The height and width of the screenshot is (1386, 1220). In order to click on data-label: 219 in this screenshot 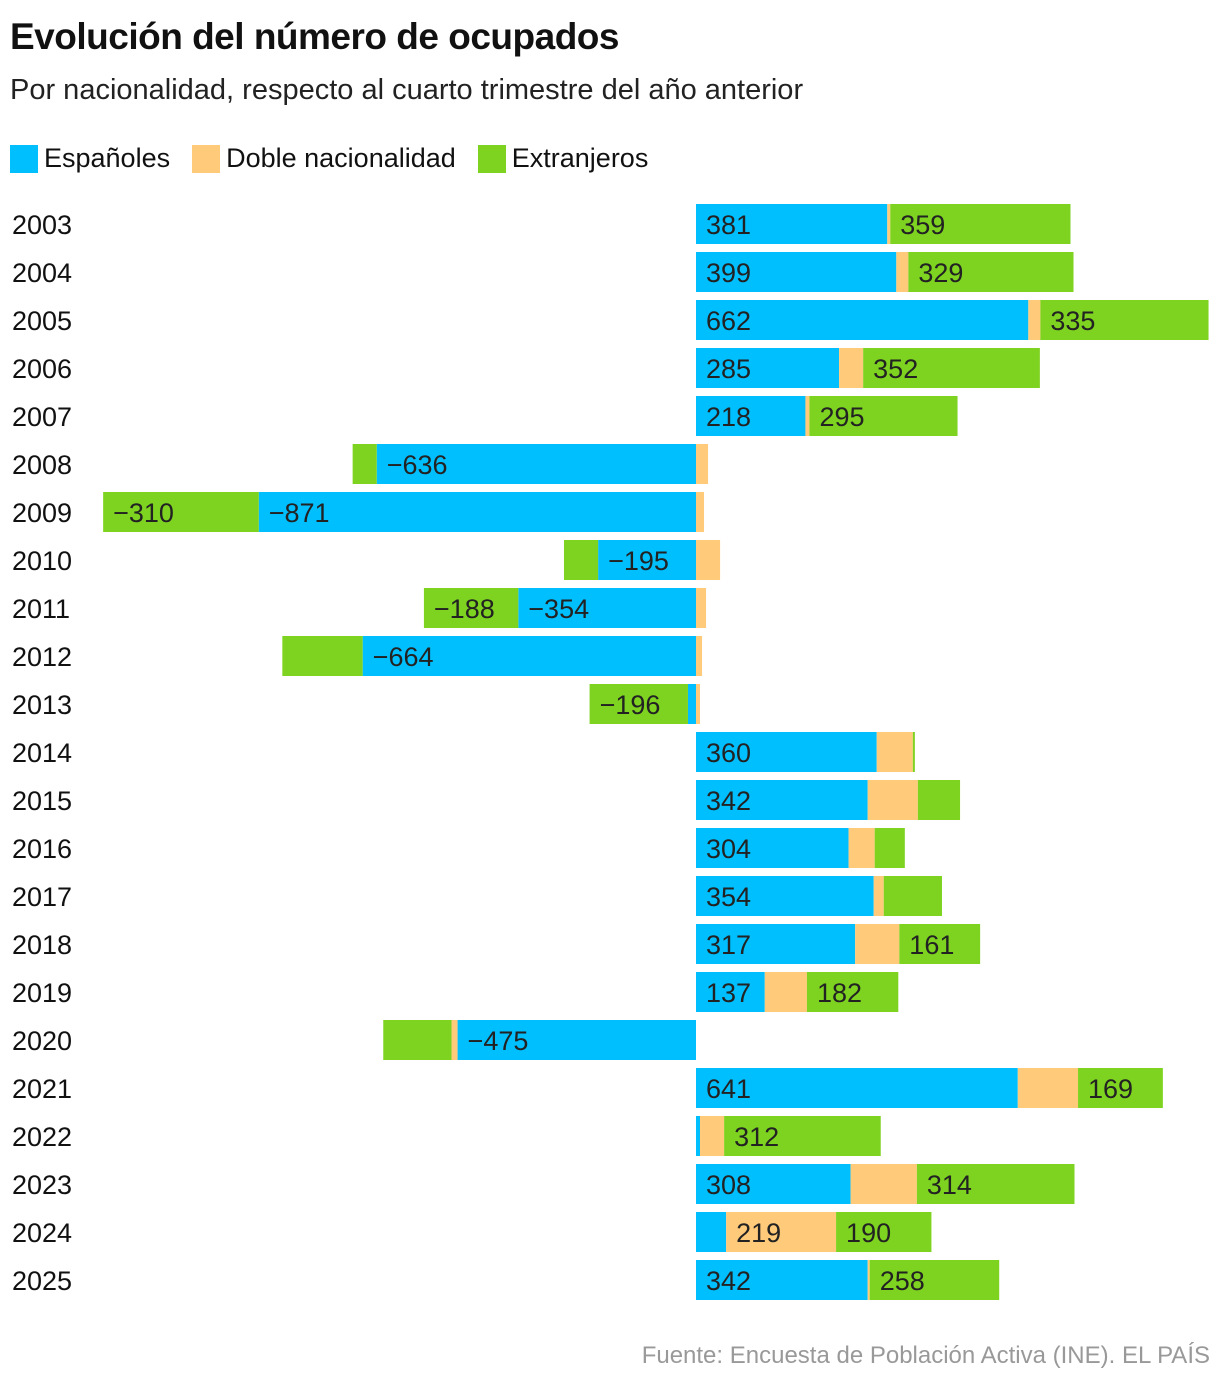, I will do `click(758, 1233)`.